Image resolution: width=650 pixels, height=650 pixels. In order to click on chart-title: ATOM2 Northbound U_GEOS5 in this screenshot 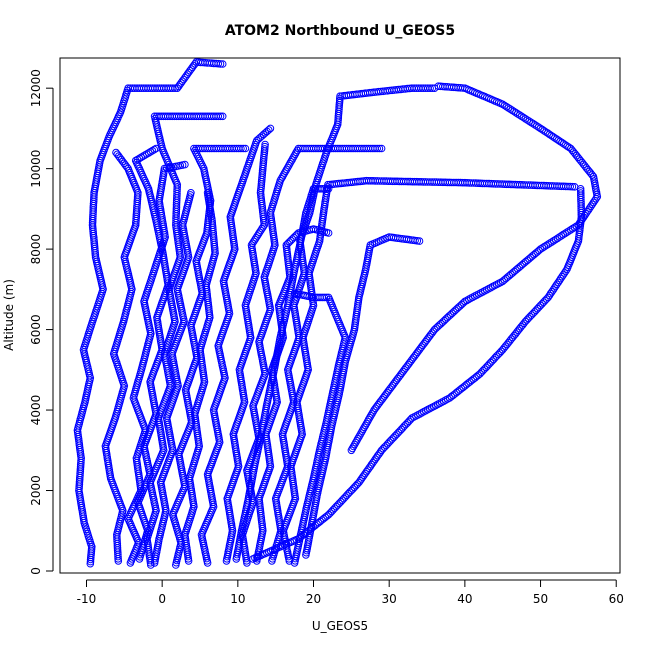, I will do `click(340, 31)`.